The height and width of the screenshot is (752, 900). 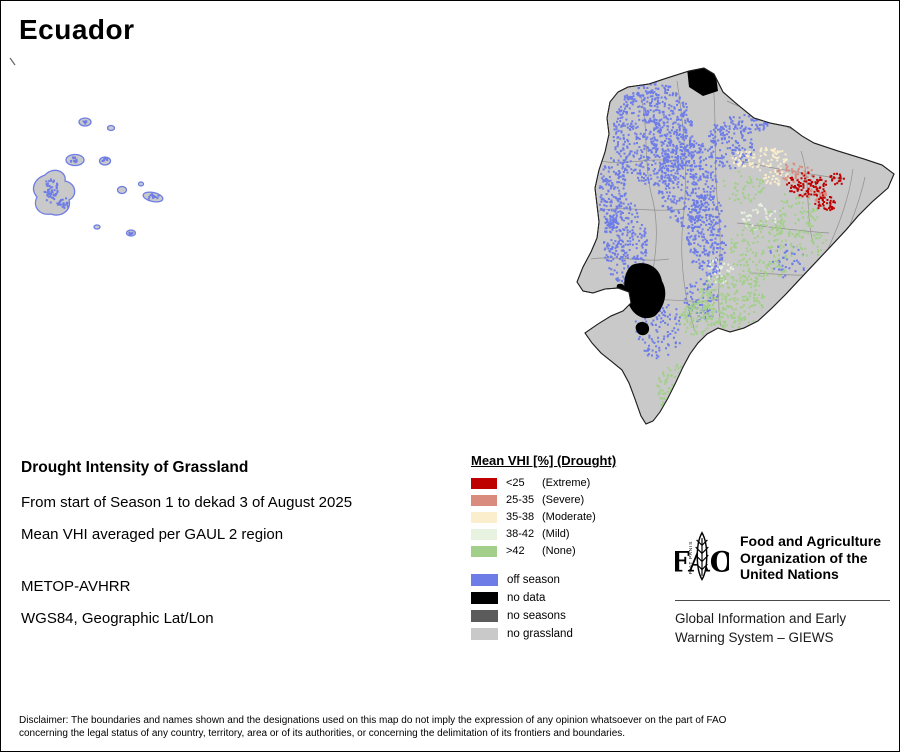 What do you see at coordinates (526, 597) in the screenshot?
I see `legend-label: no data` at bounding box center [526, 597].